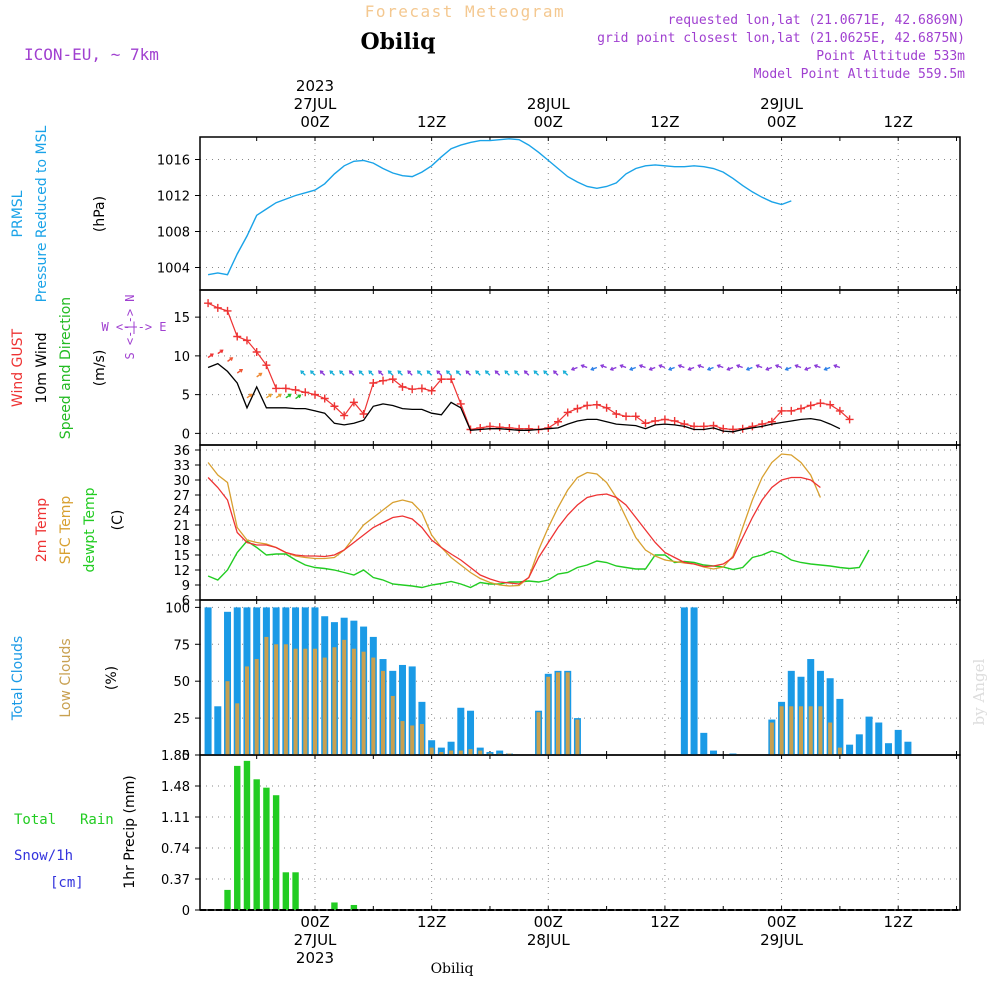 This screenshot has height=1000, width=1000. I want to click on y-tick-label: 21, so click(181, 526).